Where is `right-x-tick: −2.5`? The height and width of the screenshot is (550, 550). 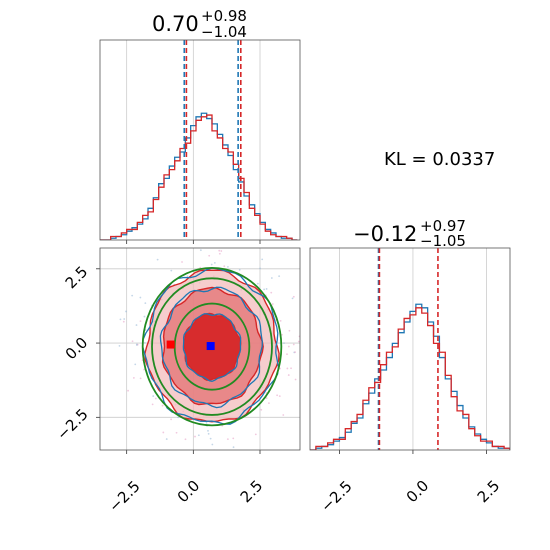 right-x-tick: −2.5 is located at coordinates (336, 496).